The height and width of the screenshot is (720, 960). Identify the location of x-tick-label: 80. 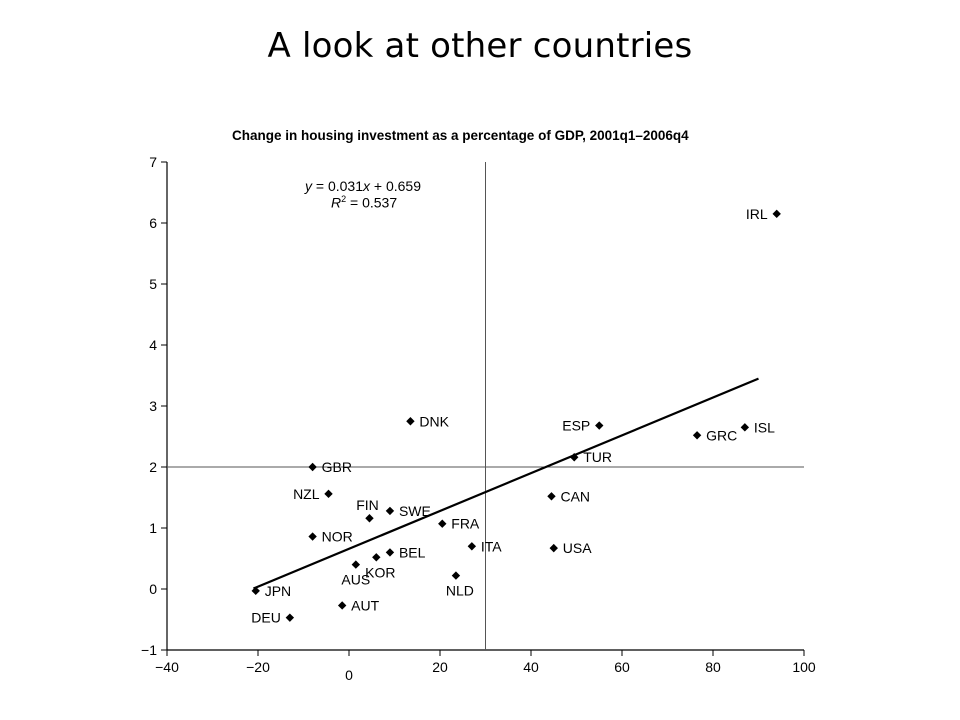
(713, 667).